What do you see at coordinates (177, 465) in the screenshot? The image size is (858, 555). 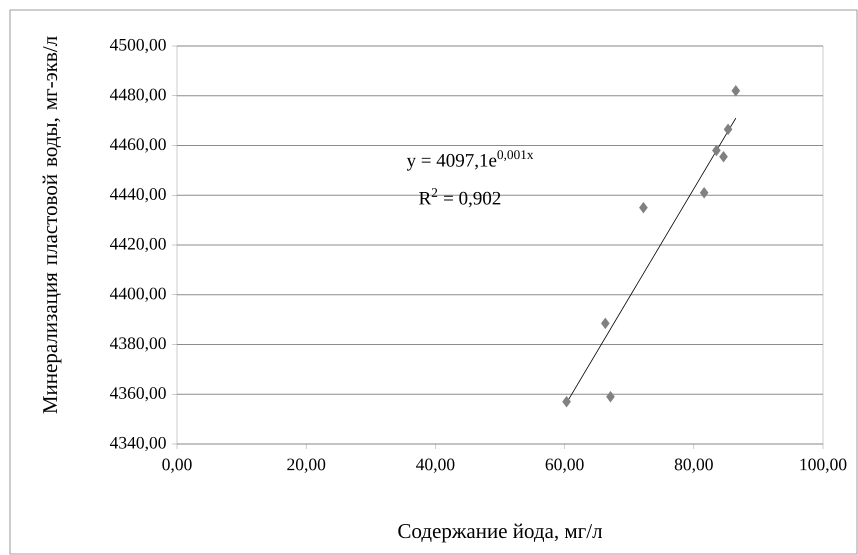 I see `x-tick-label: 0,00` at bounding box center [177, 465].